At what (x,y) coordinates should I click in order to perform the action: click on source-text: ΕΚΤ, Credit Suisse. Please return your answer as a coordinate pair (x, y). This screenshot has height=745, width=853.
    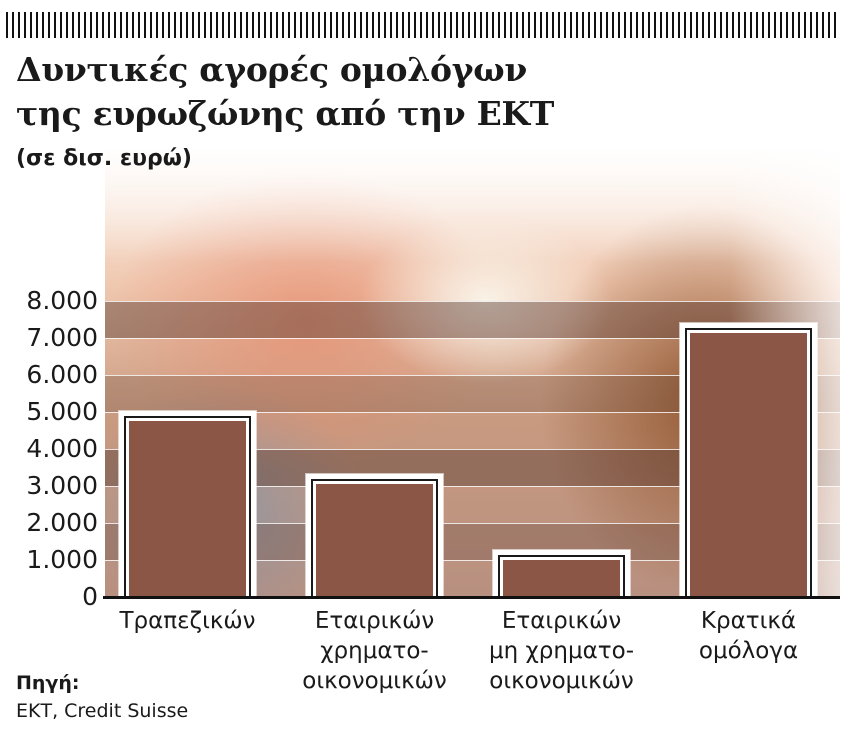
    Looking at the image, I should click on (102, 711).